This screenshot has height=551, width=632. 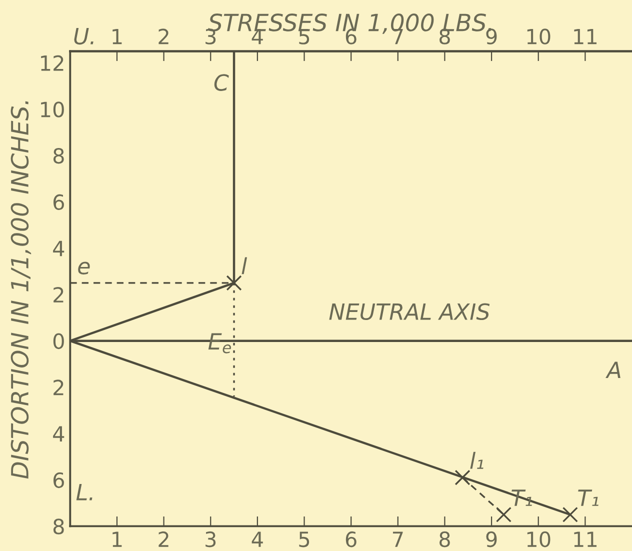 What do you see at coordinates (84, 268) in the screenshot?
I see `annotation: e` at bounding box center [84, 268].